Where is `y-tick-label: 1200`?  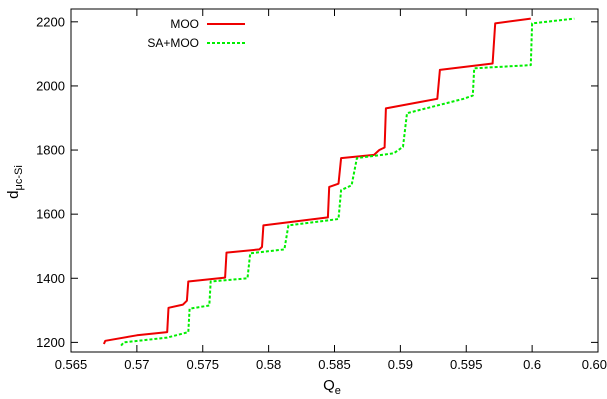
y-tick-label: 1200 is located at coordinates (50, 342).